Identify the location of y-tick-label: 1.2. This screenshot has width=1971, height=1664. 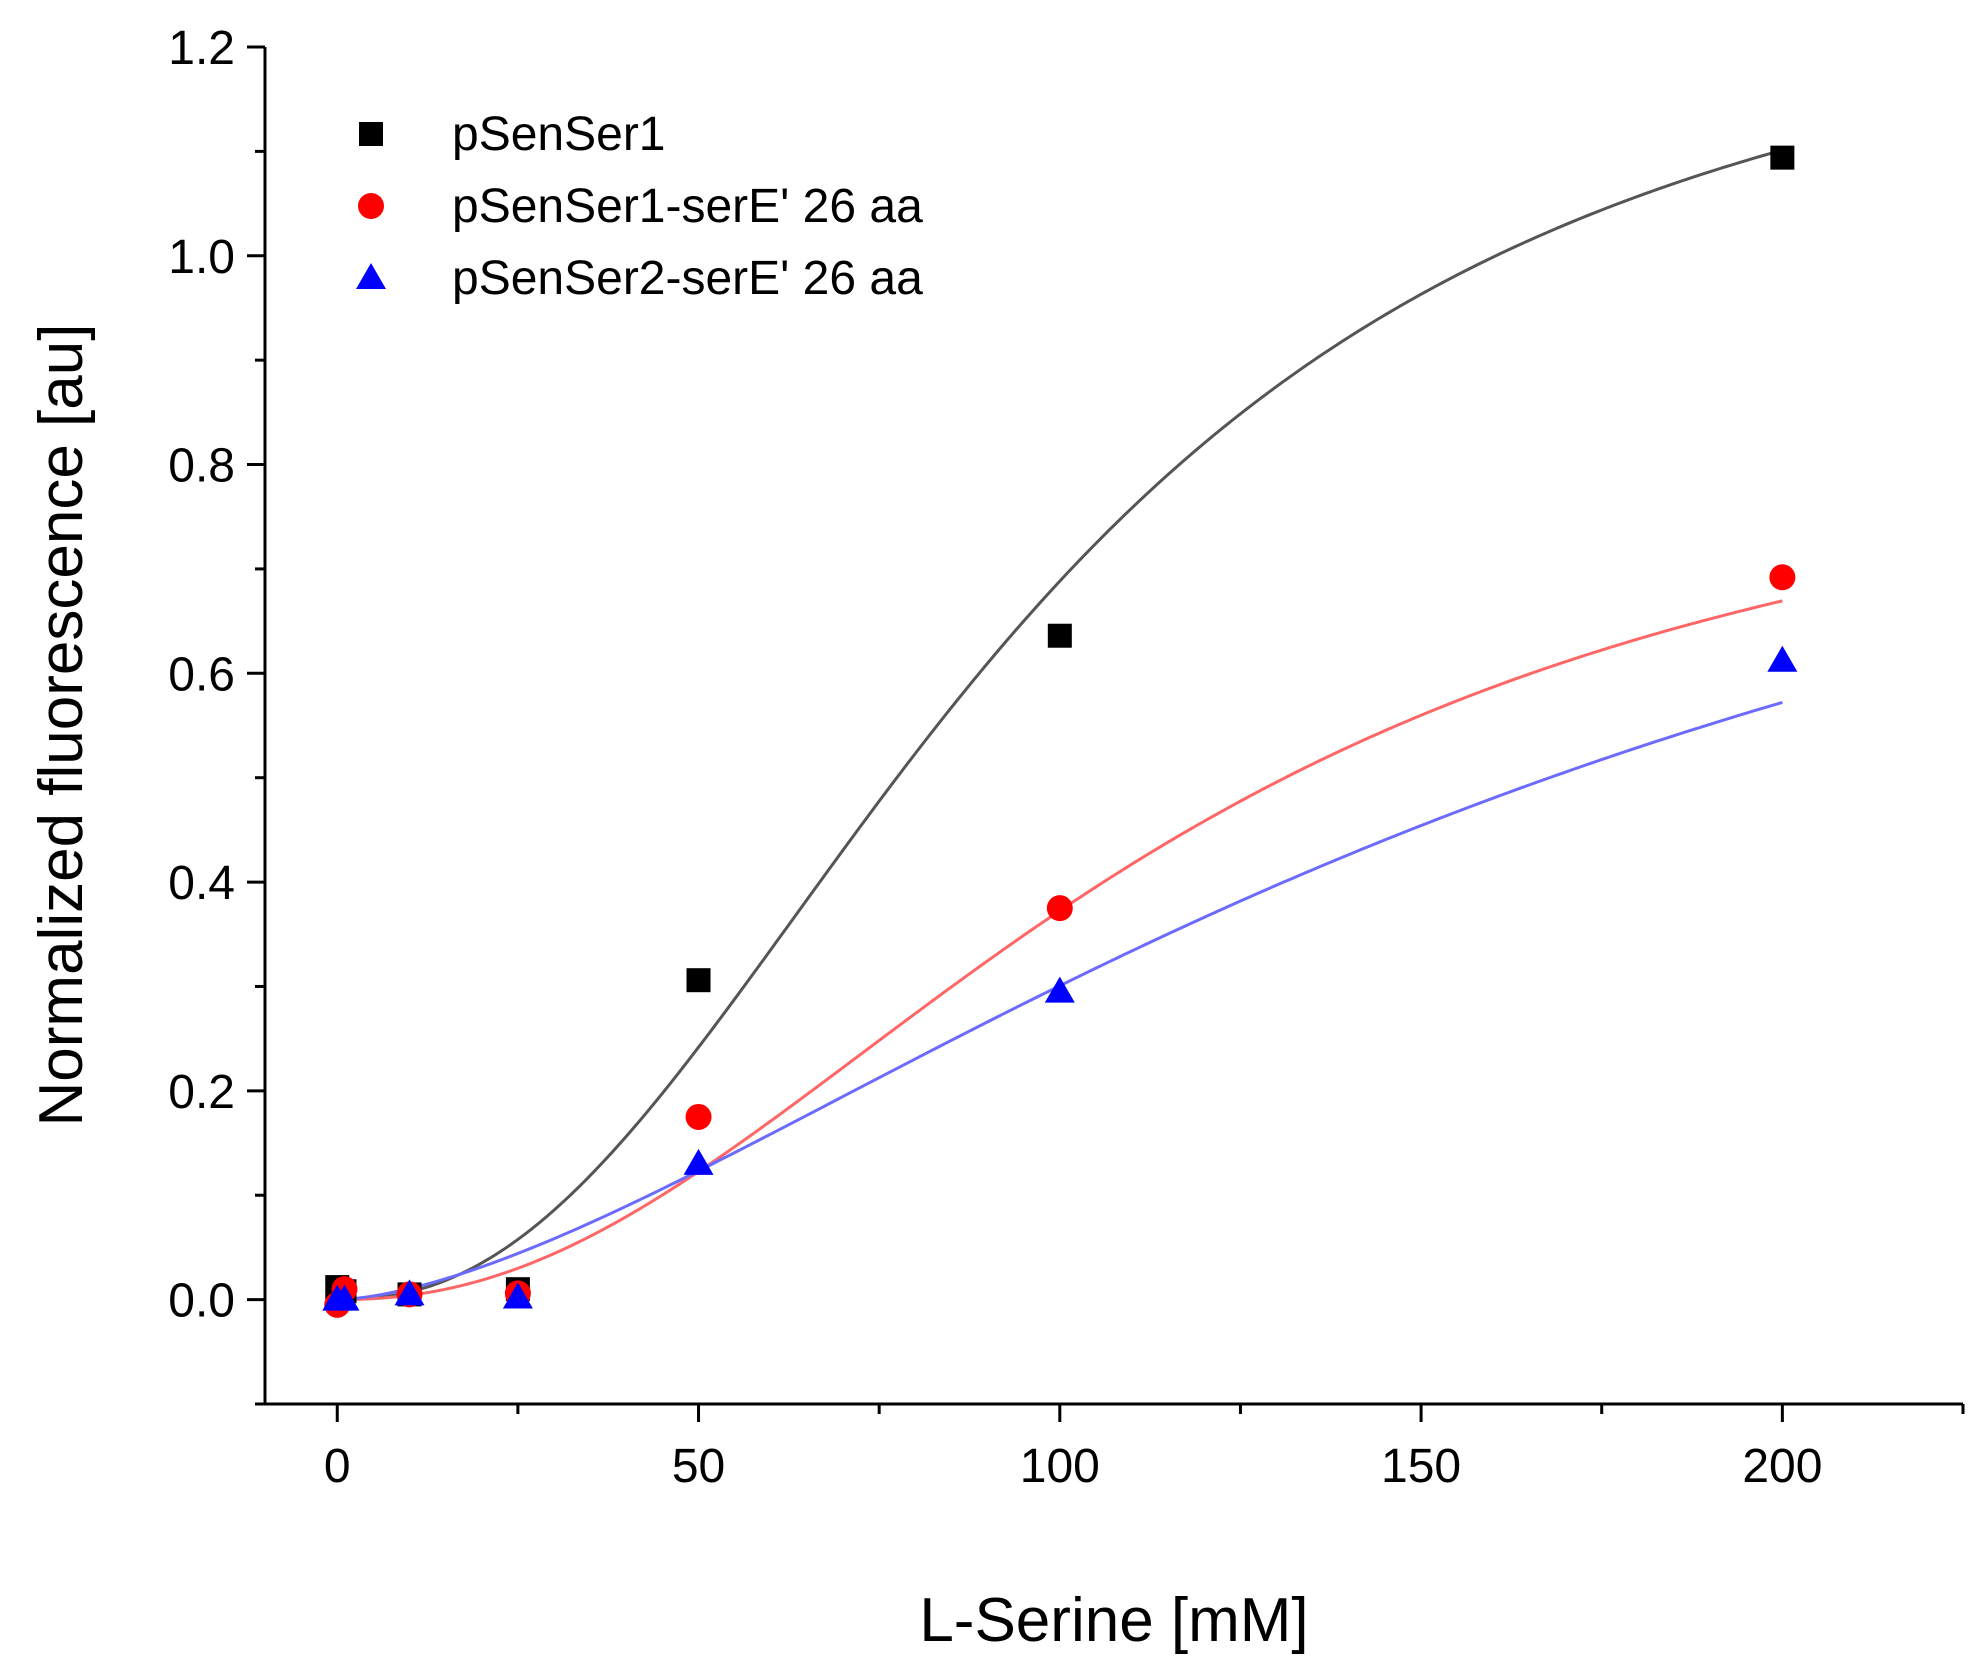
(201, 48).